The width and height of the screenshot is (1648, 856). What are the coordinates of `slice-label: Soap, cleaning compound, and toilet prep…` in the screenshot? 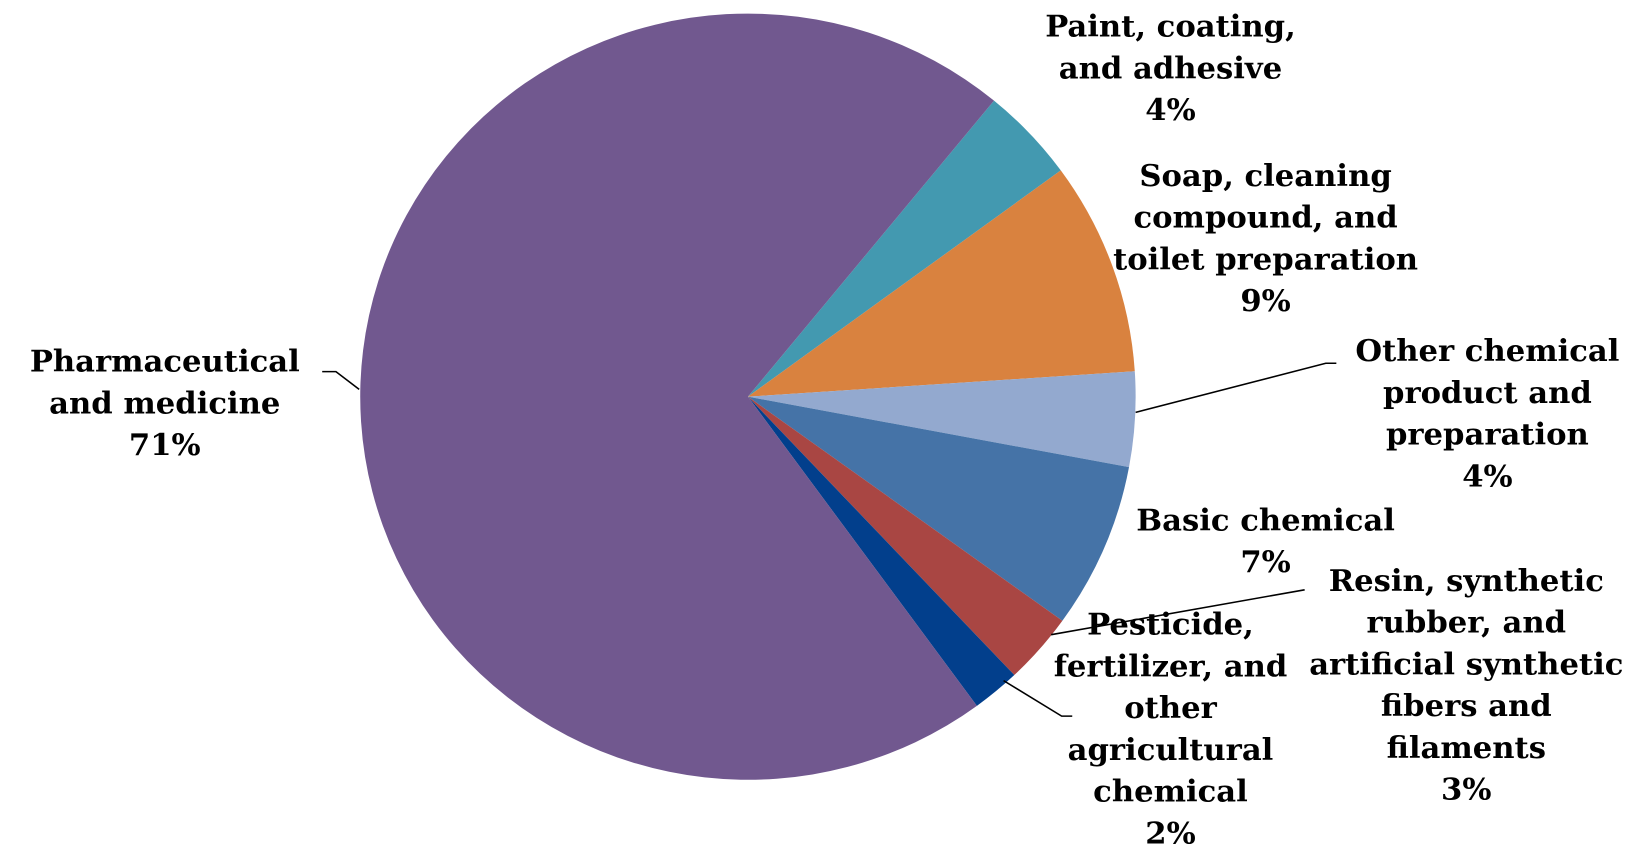 It's located at (1265, 237).